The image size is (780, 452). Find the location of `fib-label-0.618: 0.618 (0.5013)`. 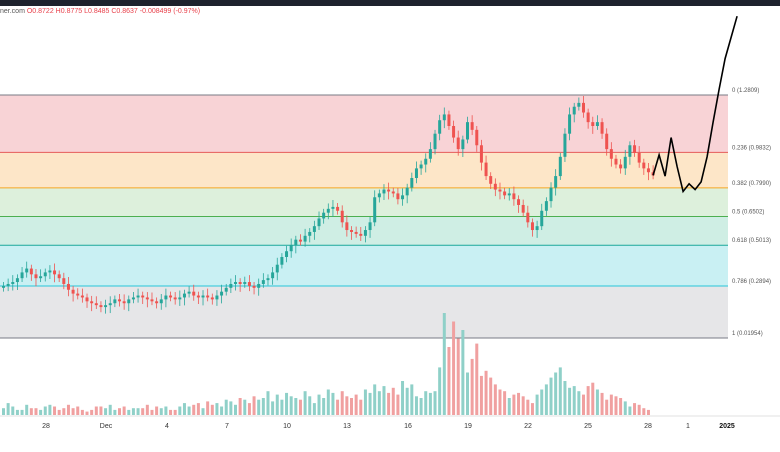

fib-label-0.618: 0.618 (0.5013) is located at coordinates (751, 241).